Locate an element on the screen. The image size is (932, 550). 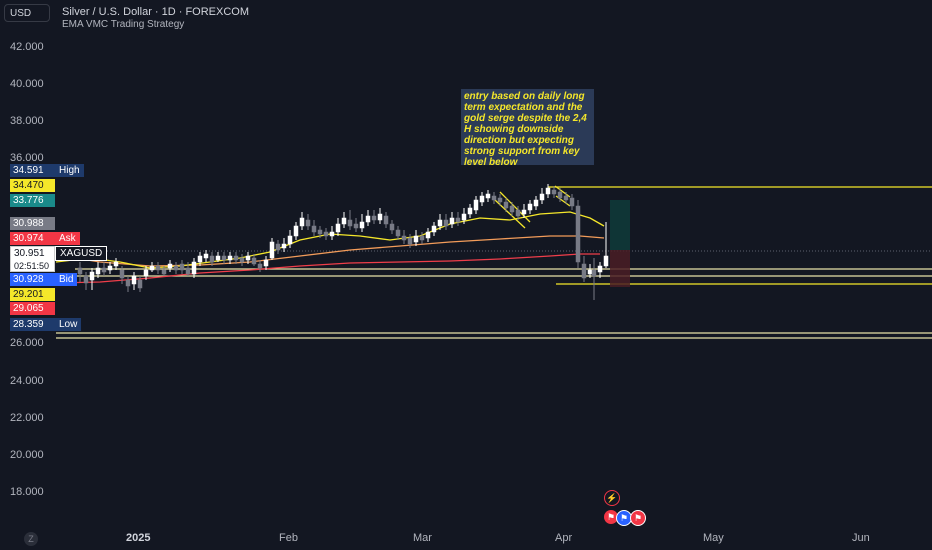
time-label: 2025 is located at coordinates (138, 538).